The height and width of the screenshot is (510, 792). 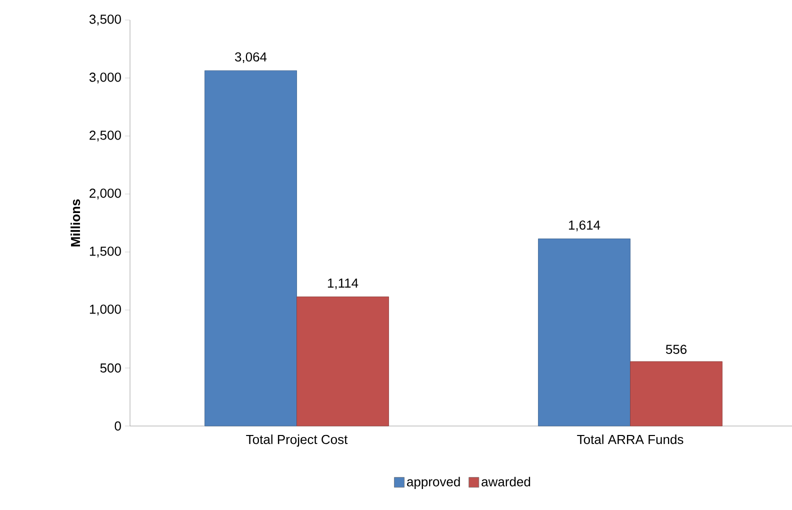 I want to click on legend-label: approved, so click(x=433, y=482).